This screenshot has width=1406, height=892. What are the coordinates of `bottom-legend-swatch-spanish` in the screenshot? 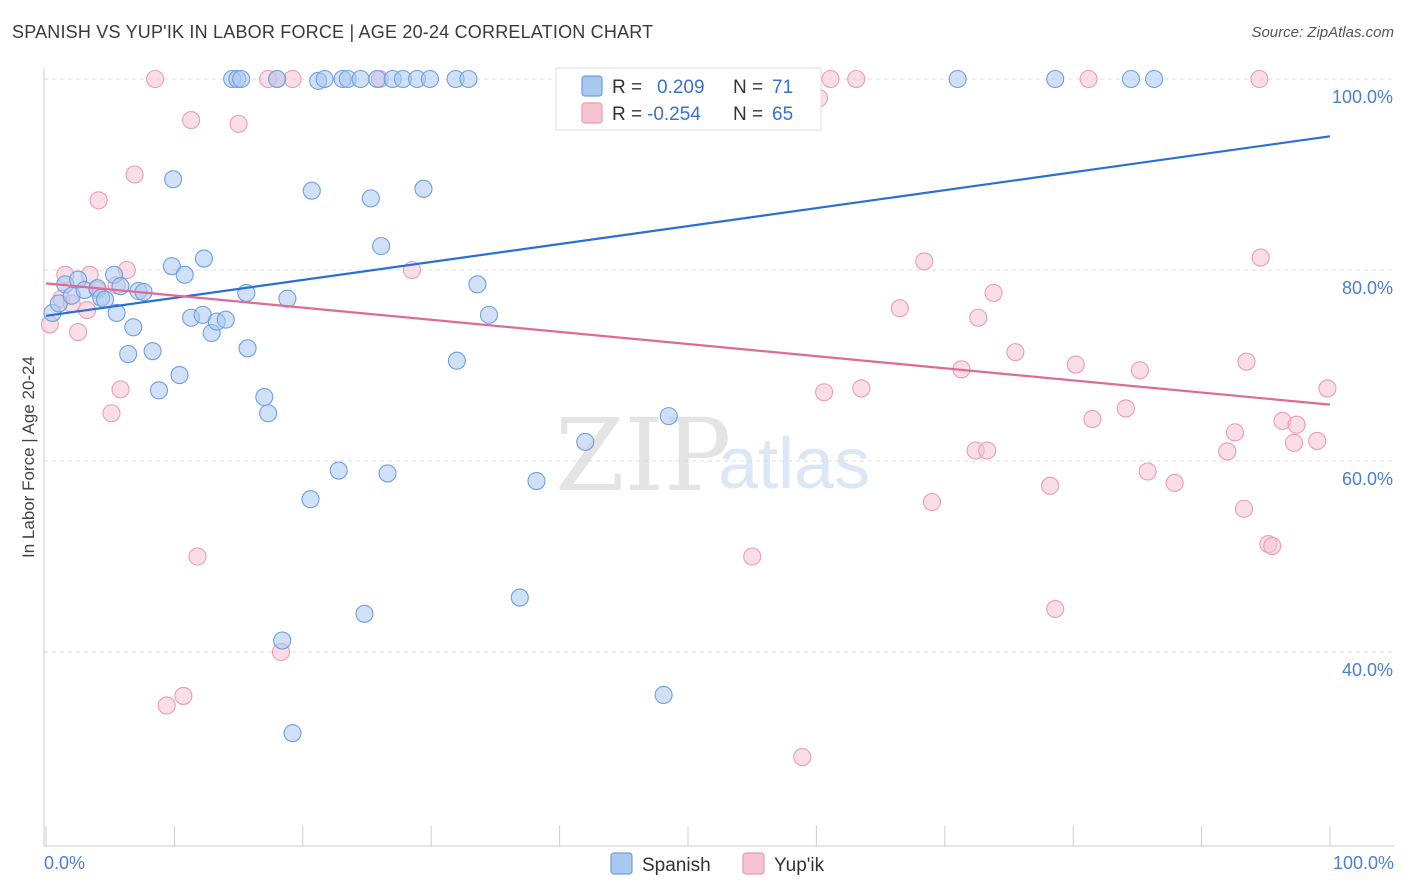 It's located at (621, 863).